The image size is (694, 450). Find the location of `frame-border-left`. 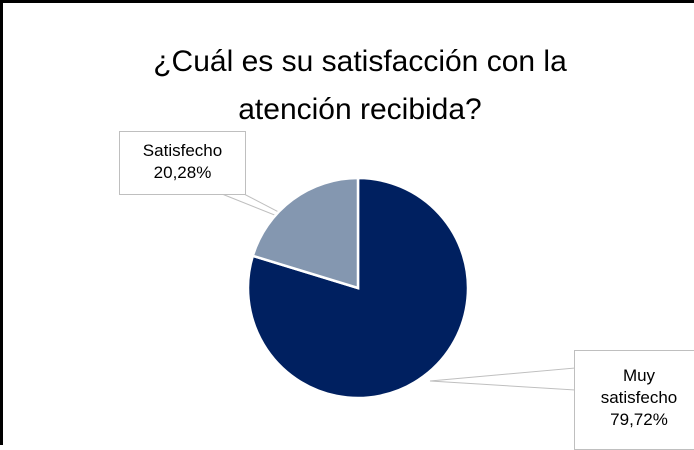

frame-border-left is located at coordinates (1, 222).